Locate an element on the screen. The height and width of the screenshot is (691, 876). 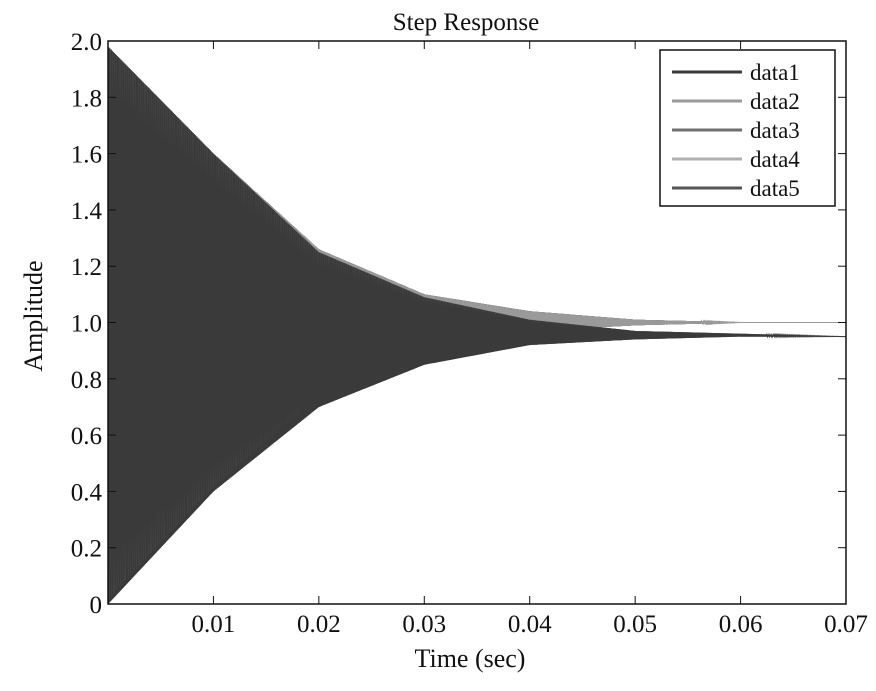
x-tick-label: 0.03 is located at coordinates (424, 624).